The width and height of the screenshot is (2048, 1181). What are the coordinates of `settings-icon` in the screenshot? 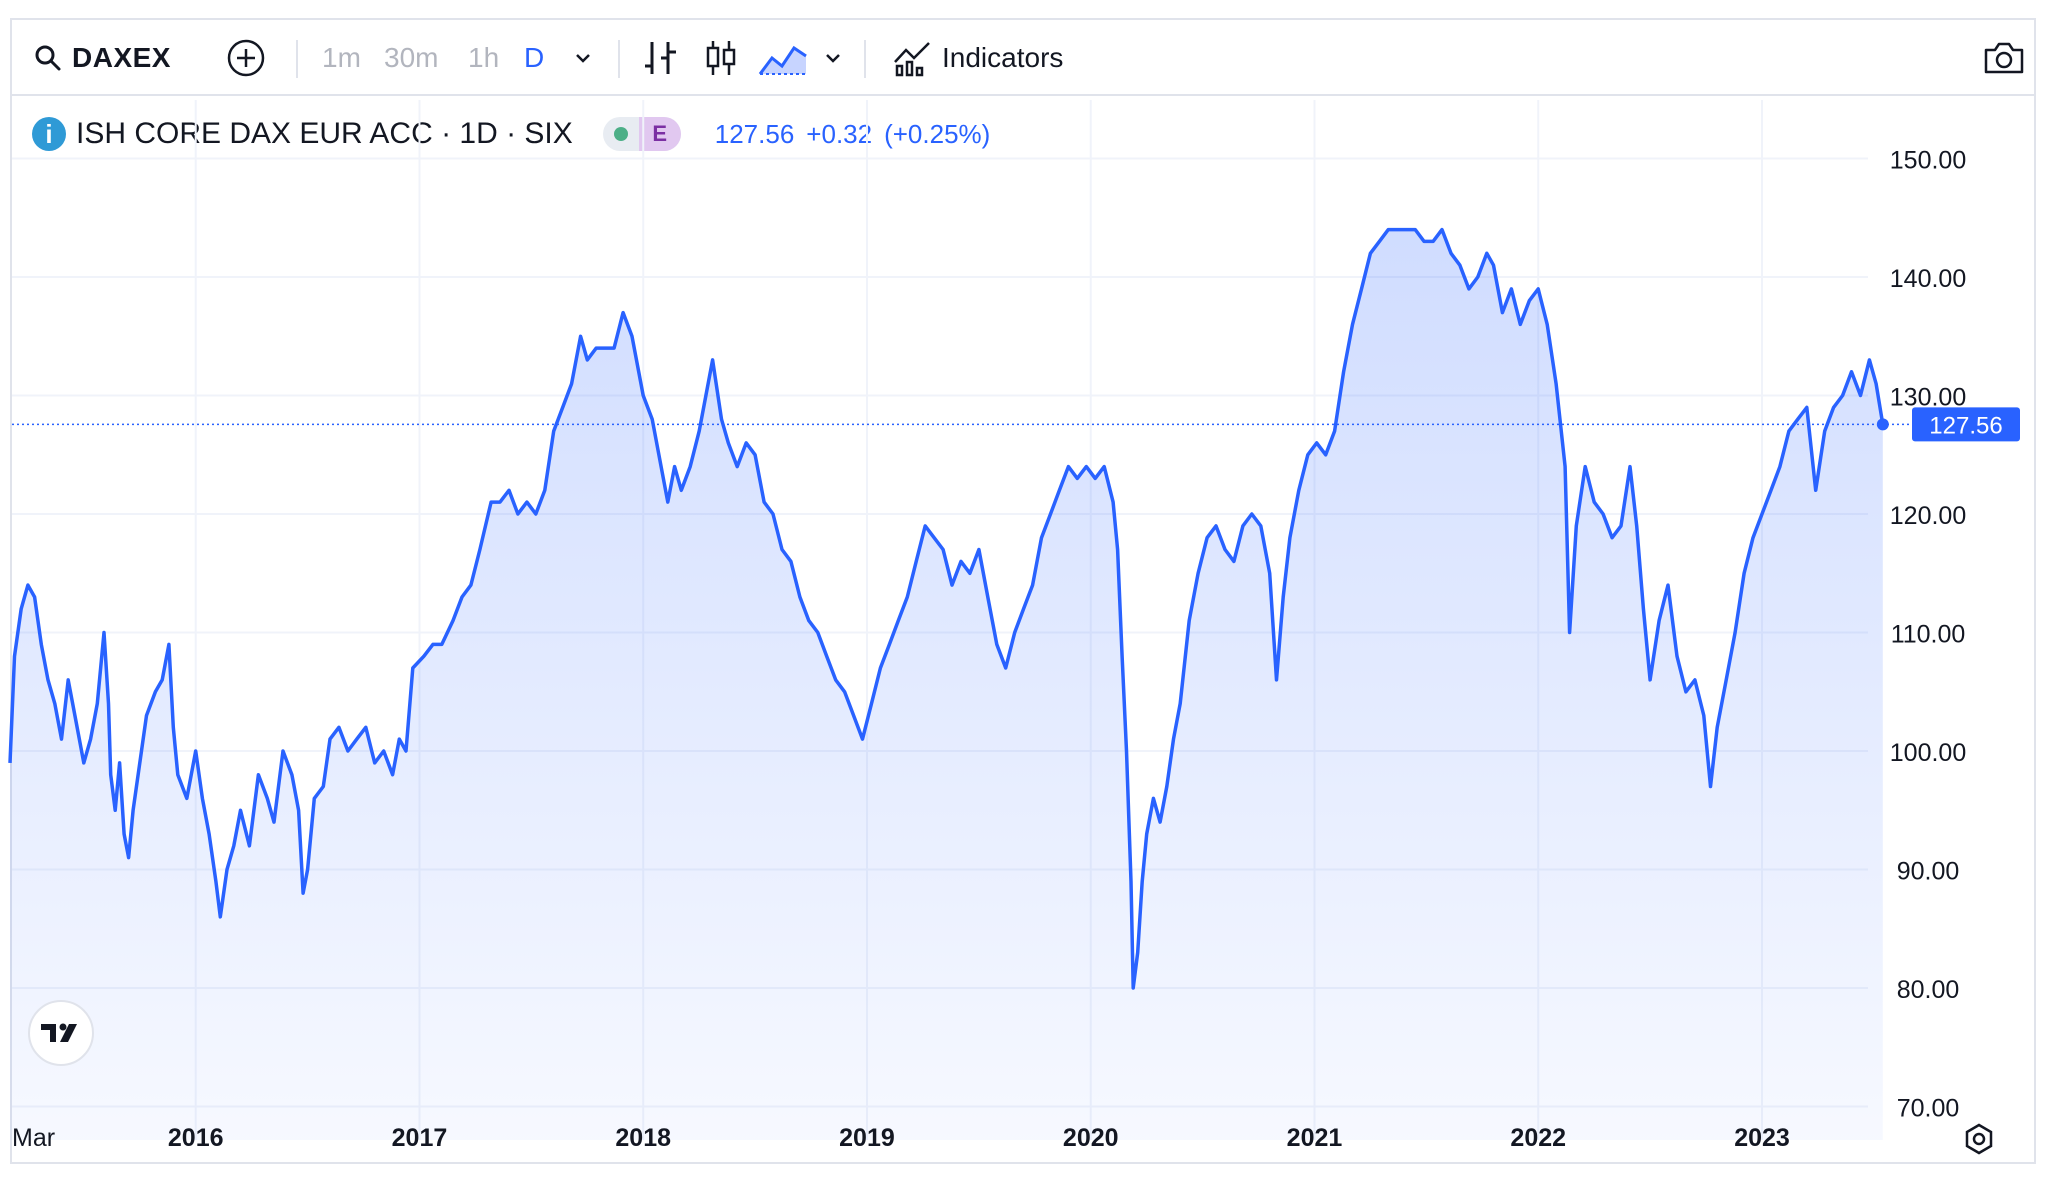 It's located at (1979, 1139).